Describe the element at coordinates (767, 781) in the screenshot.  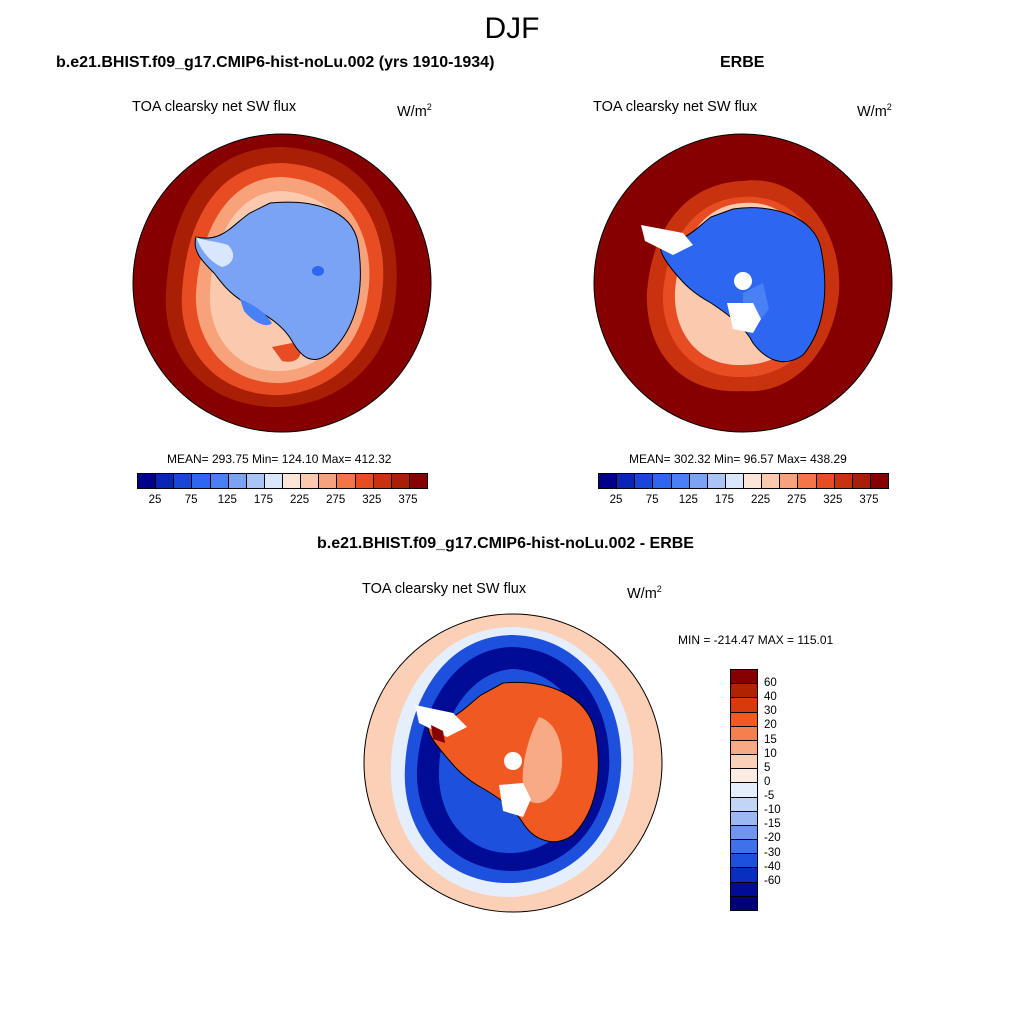
I see `colorbar-tick-label: 0` at that location.